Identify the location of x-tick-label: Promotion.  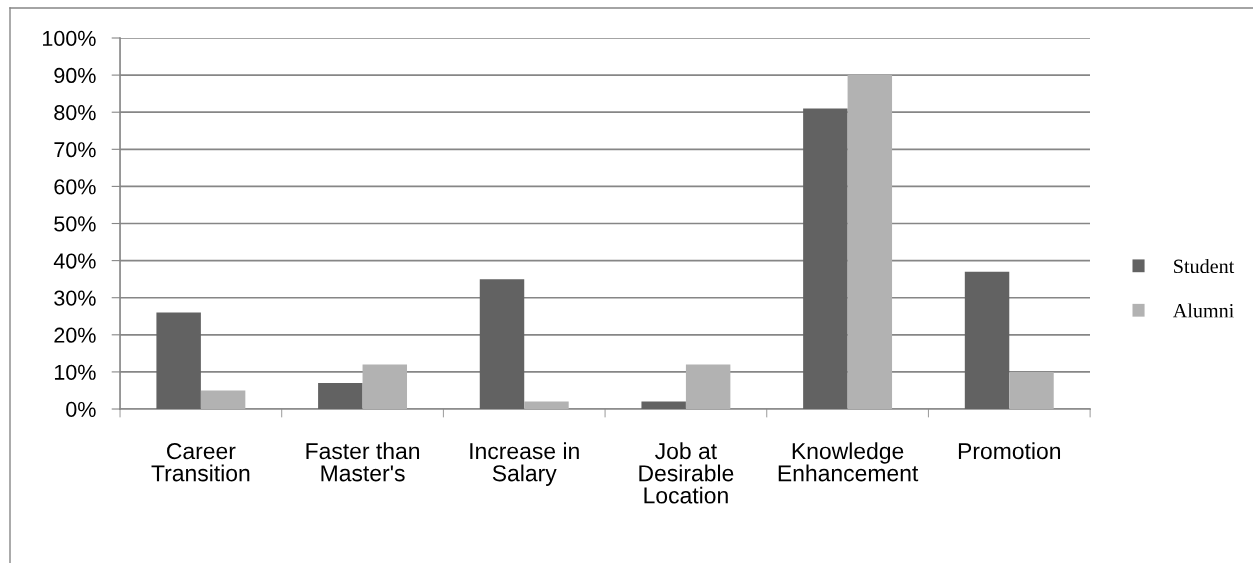
(1009, 451).